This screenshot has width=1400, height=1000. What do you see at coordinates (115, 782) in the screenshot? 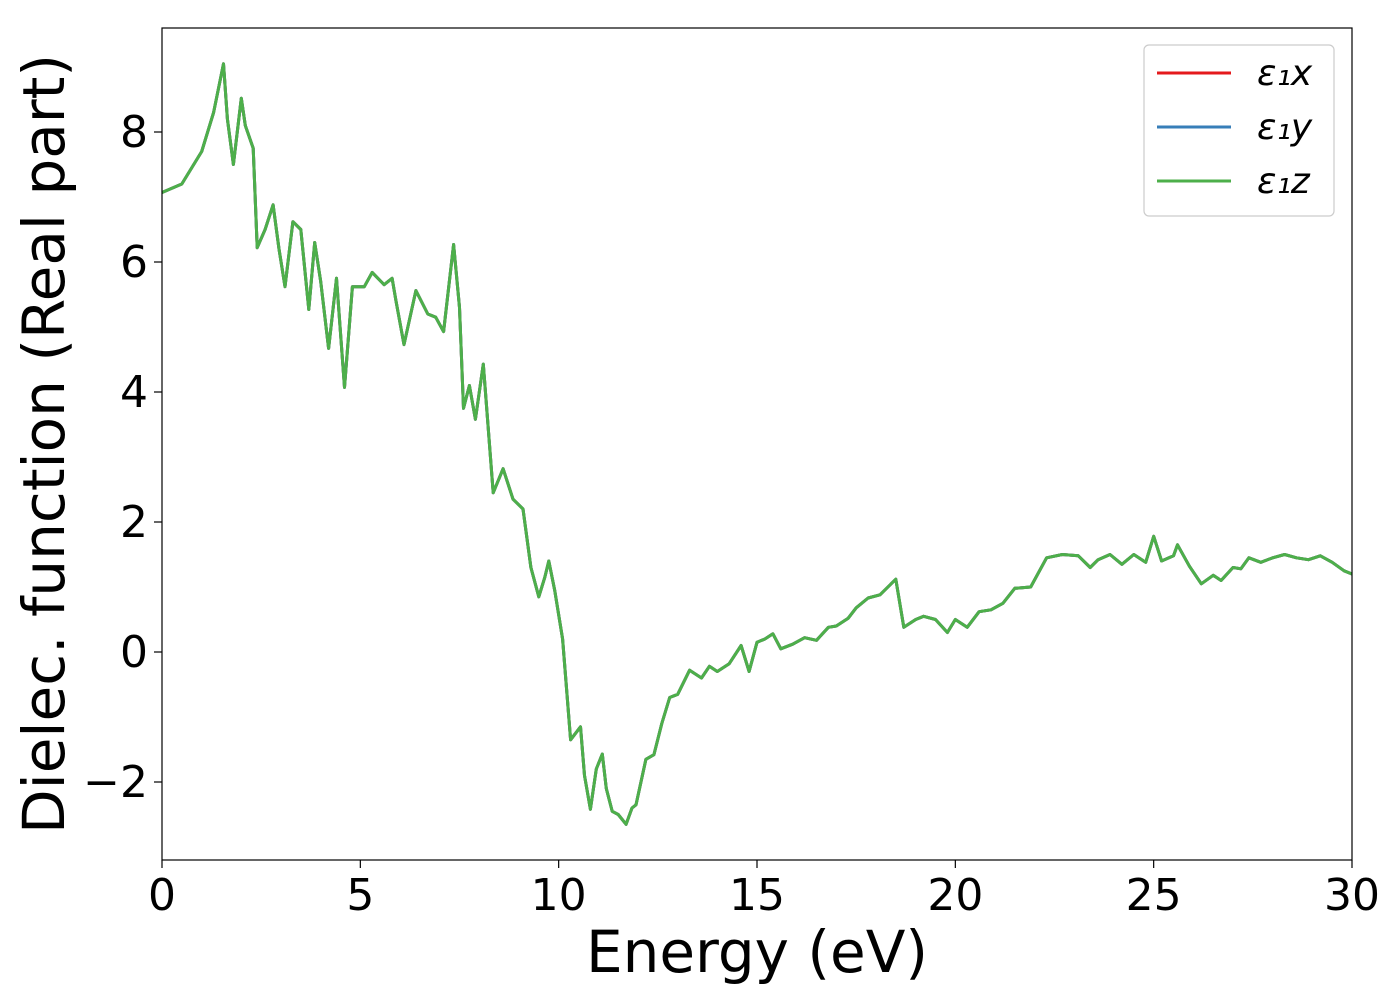
I see `y-tick-label: −2` at bounding box center [115, 782].